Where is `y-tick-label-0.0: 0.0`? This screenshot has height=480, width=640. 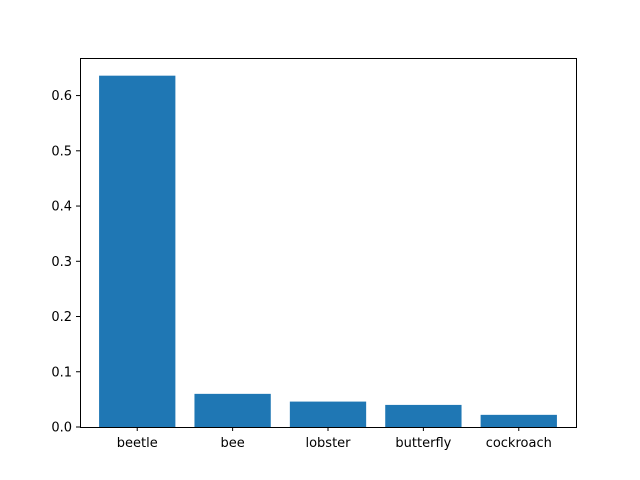 y-tick-label-0.0: 0.0 is located at coordinates (61, 428).